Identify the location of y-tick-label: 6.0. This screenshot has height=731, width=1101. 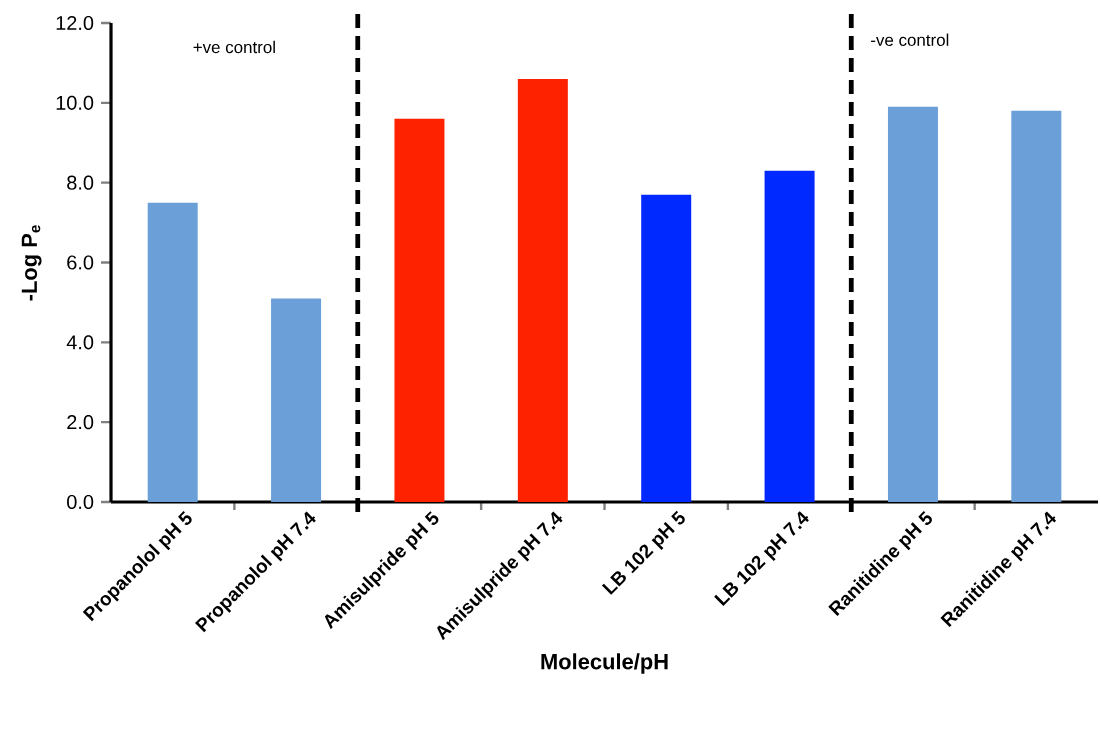
(80, 262).